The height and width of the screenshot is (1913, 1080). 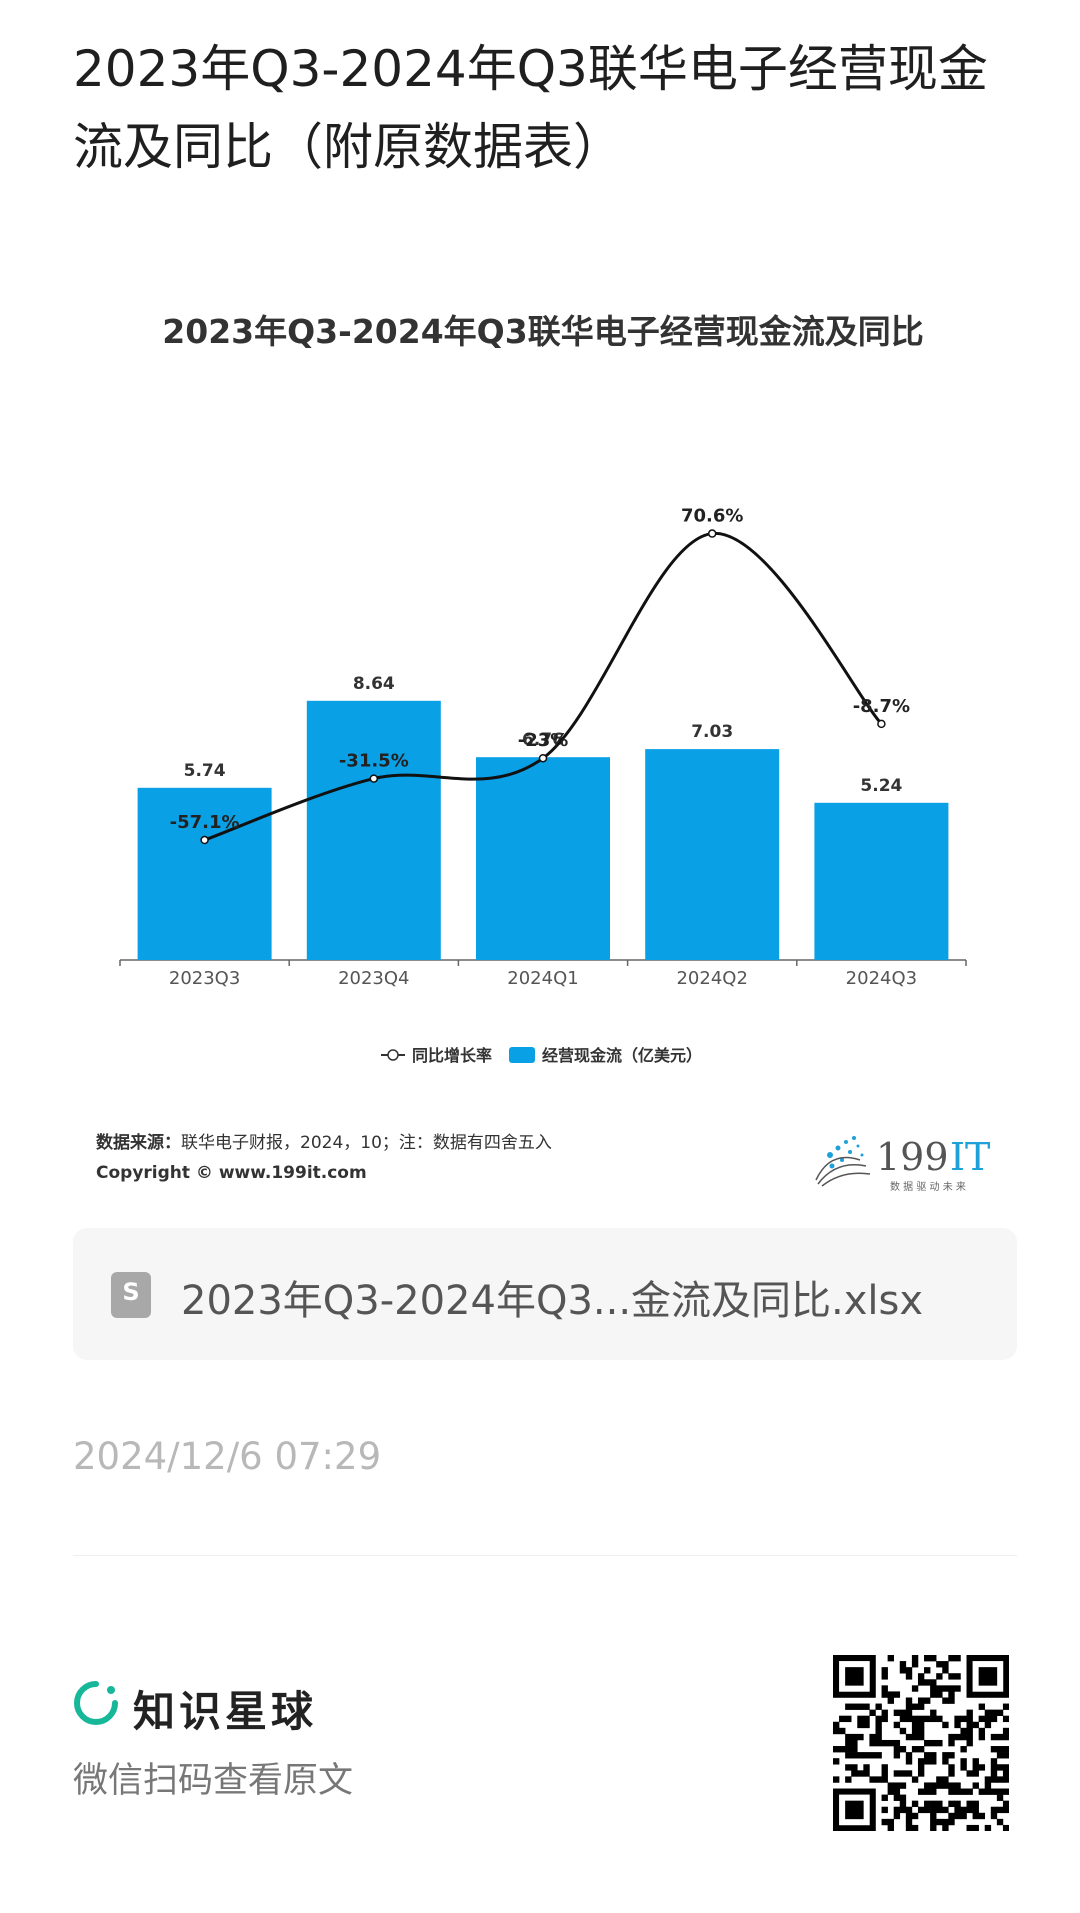 What do you see at coordinates (928, 1186) in the screenshot?
I see `logo-tagline: 数 据 驱 动 未 来` at bounding box center [928, 1186].